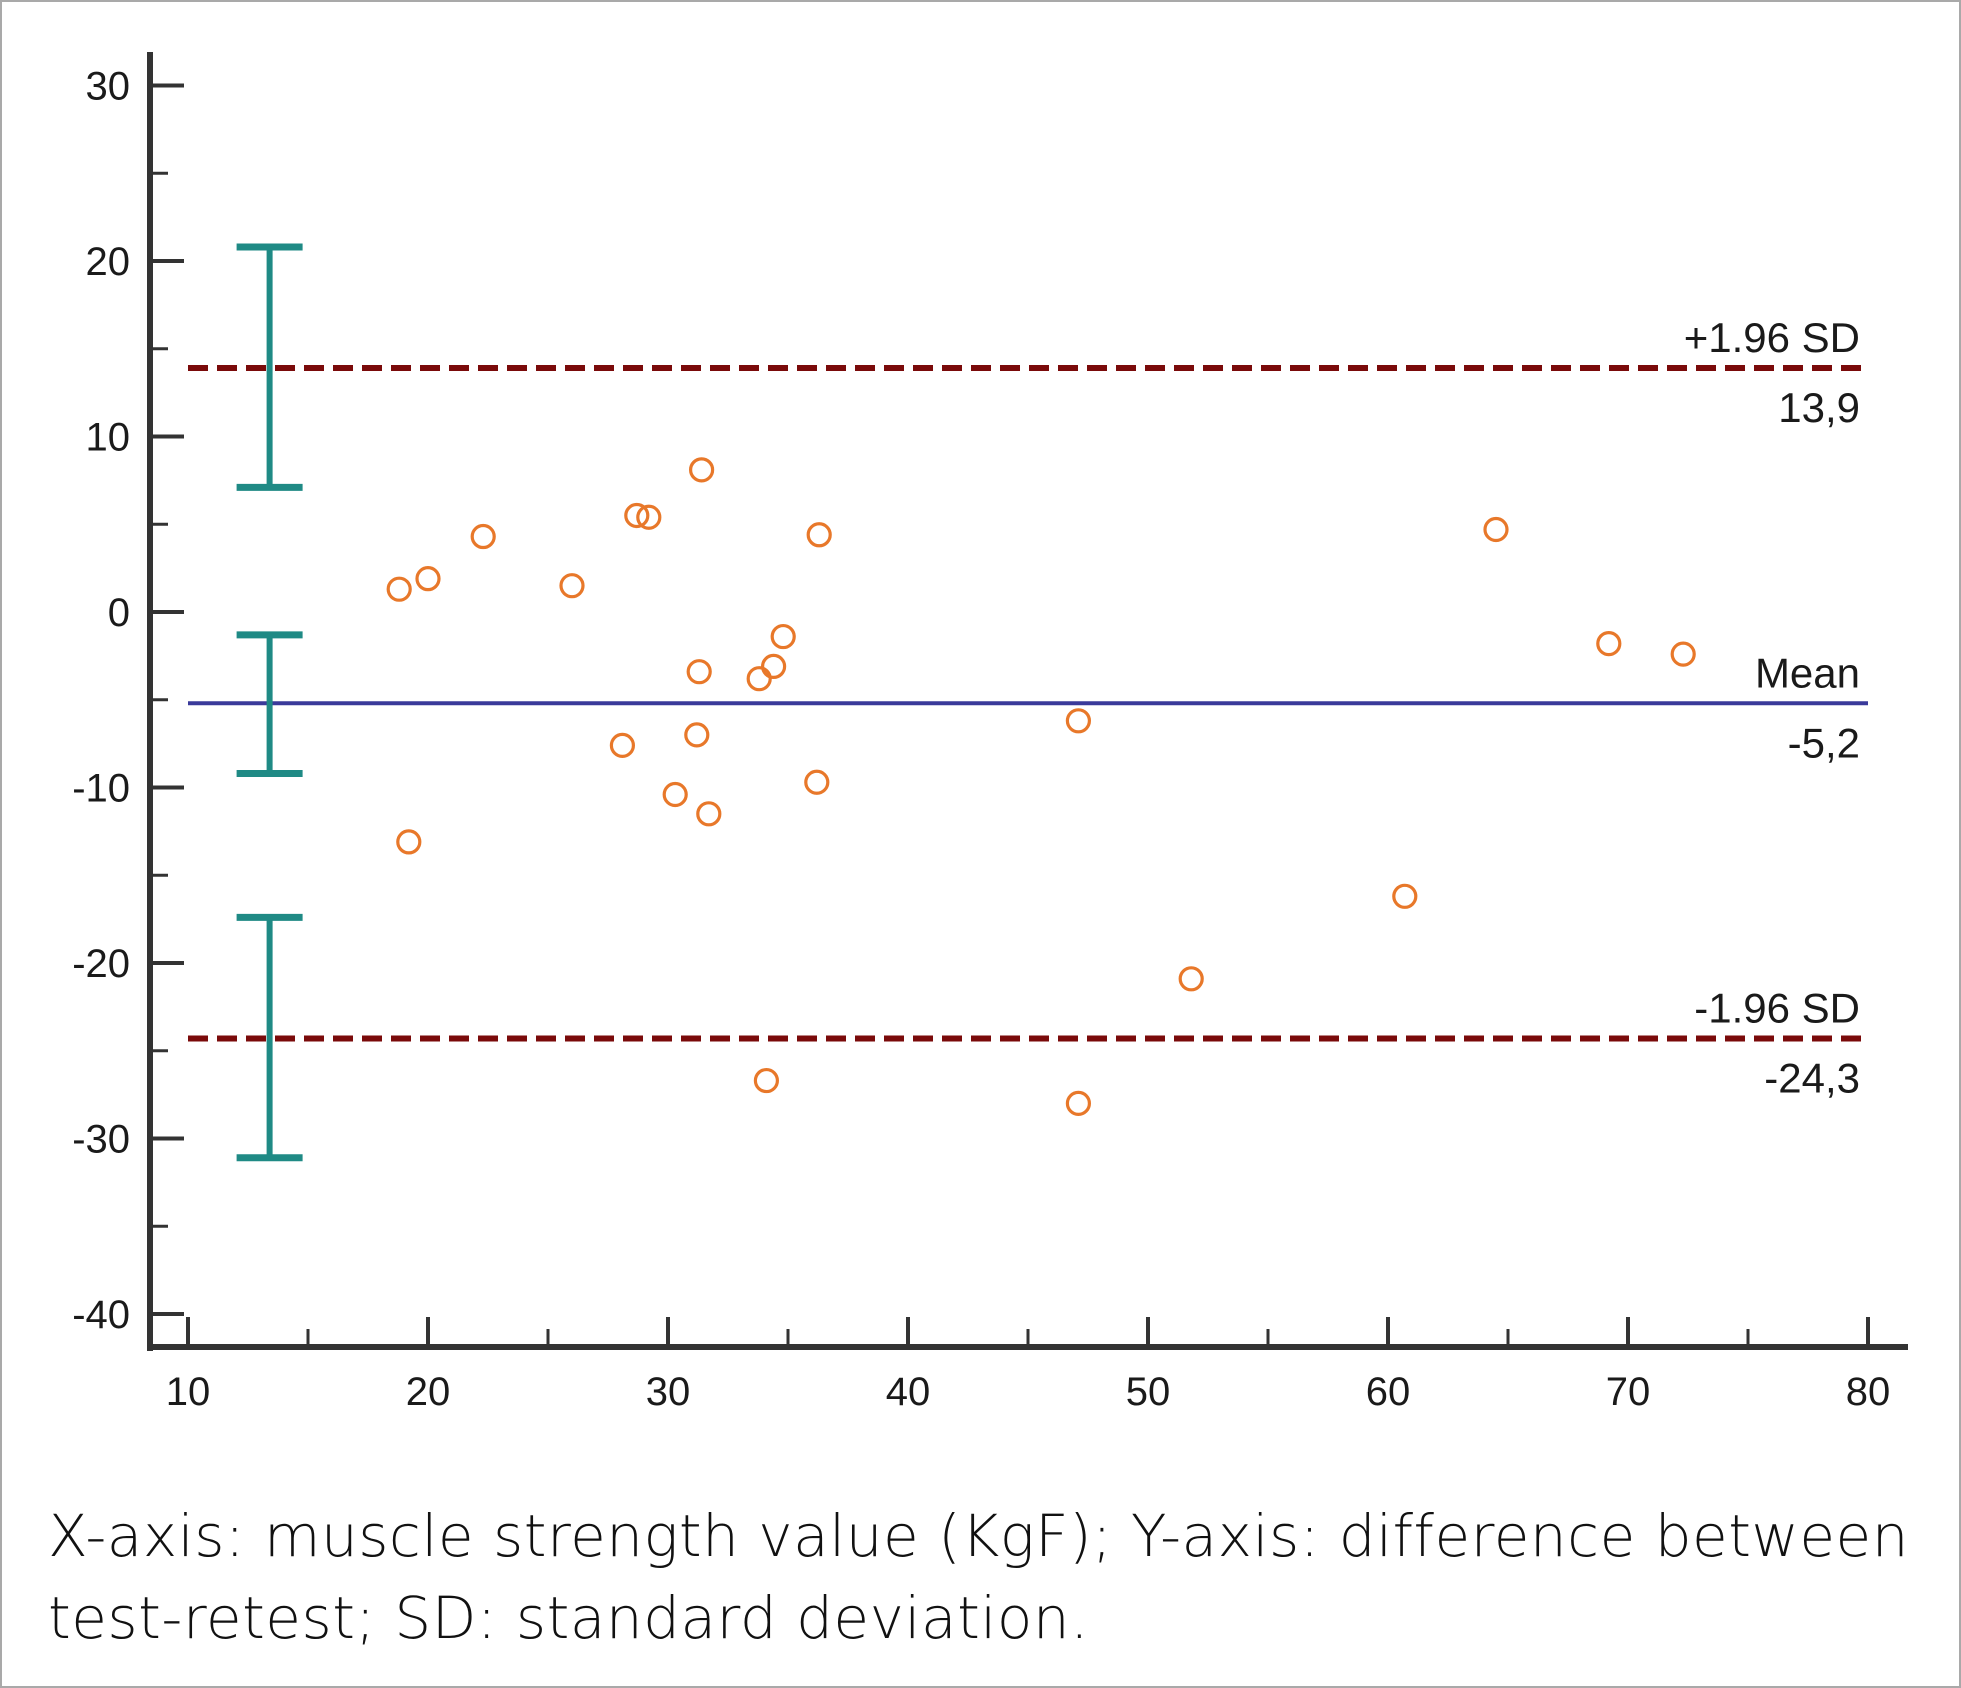 The height and width of the screenshot is (1688, 1961). I want to click on y-tick-label: 10, so click(108, 438).